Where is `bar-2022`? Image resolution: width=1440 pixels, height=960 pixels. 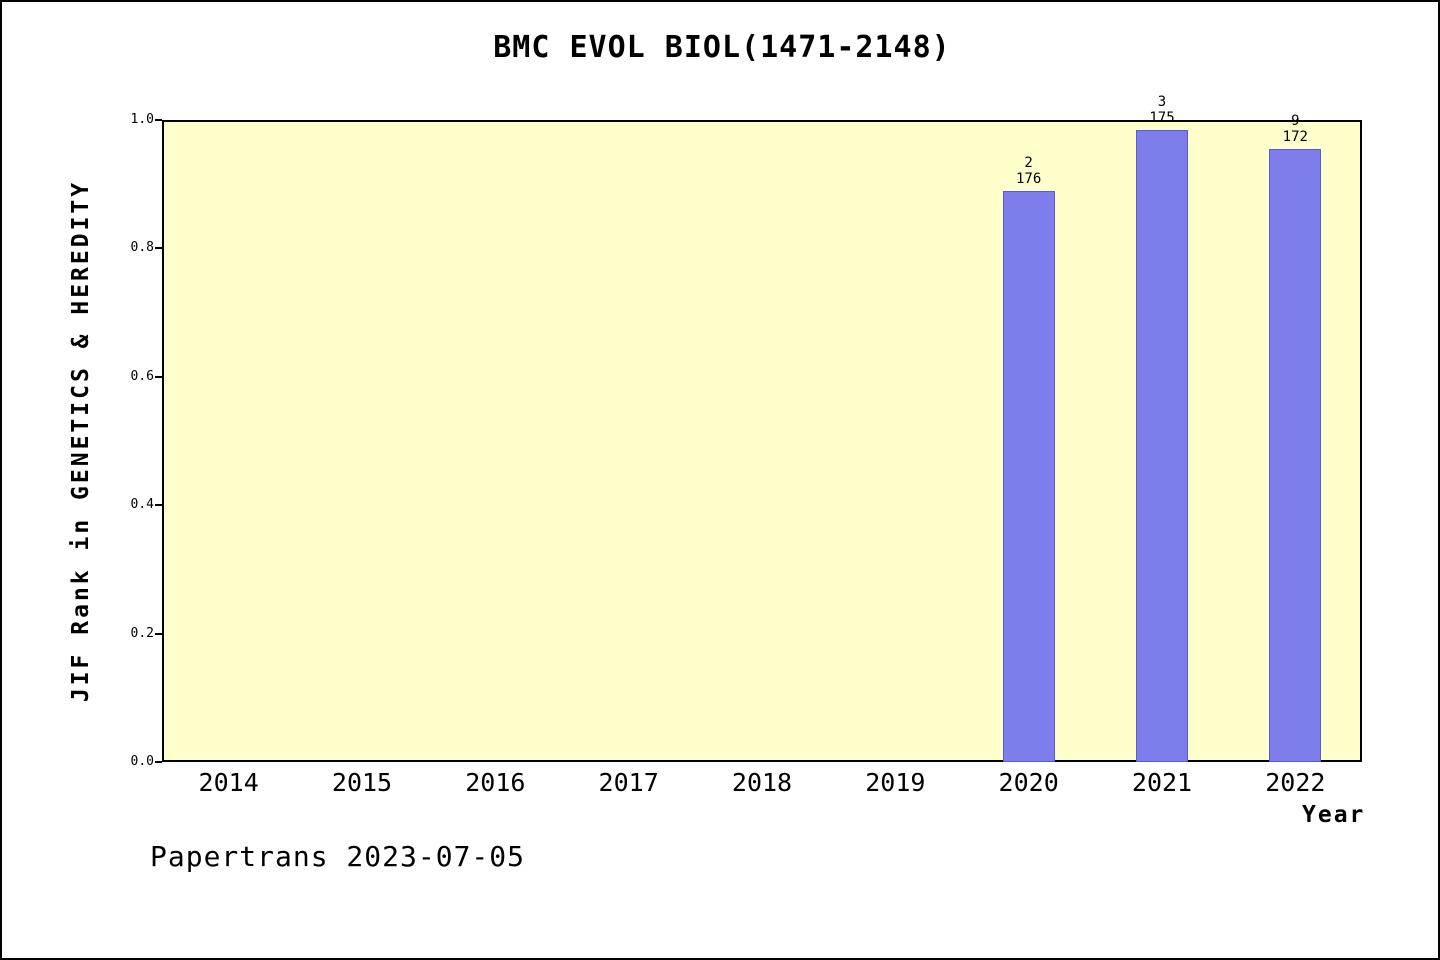
bar-2022 is located at coordinates (1295, 455).